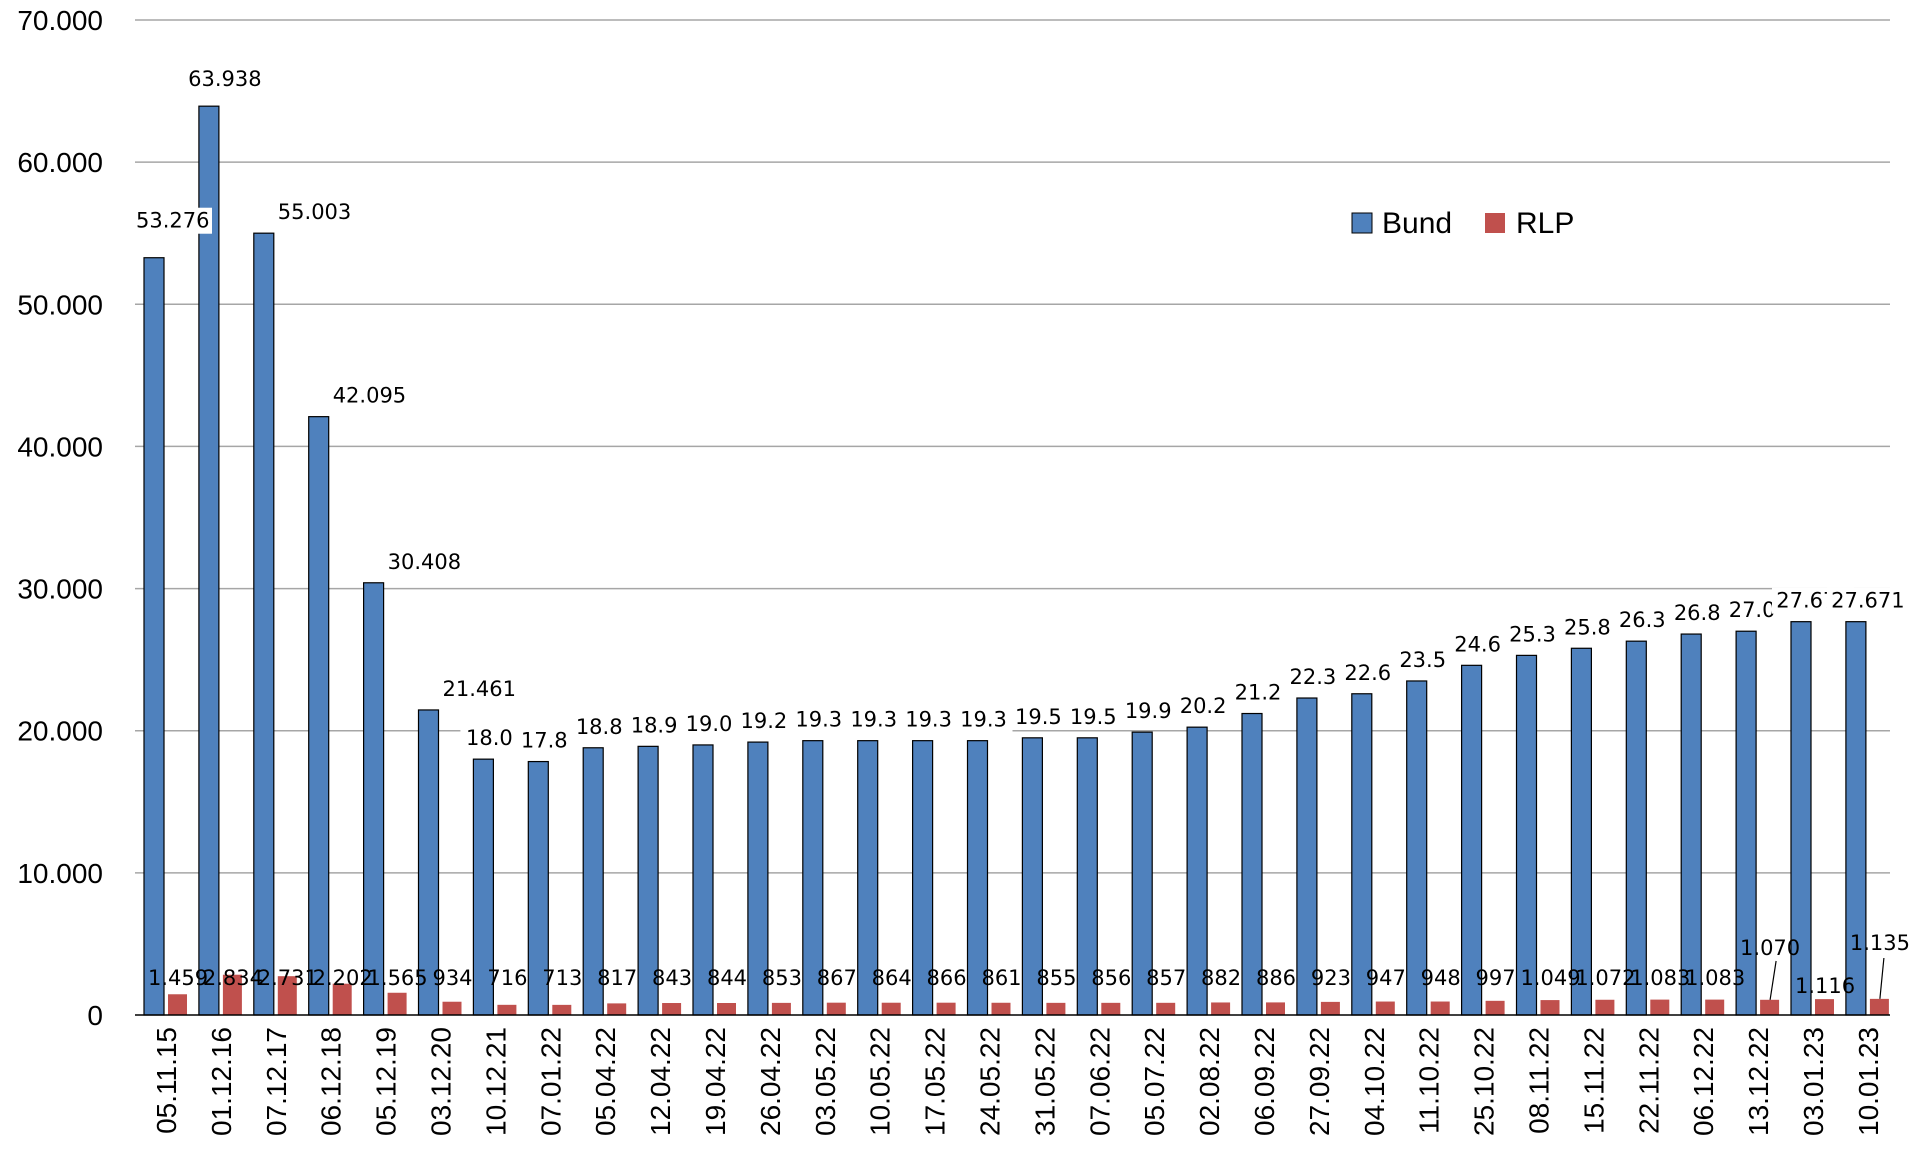 The image size is (1915, 1152). I want to click on data-label-bund: 27.671, so click(1867, 601).